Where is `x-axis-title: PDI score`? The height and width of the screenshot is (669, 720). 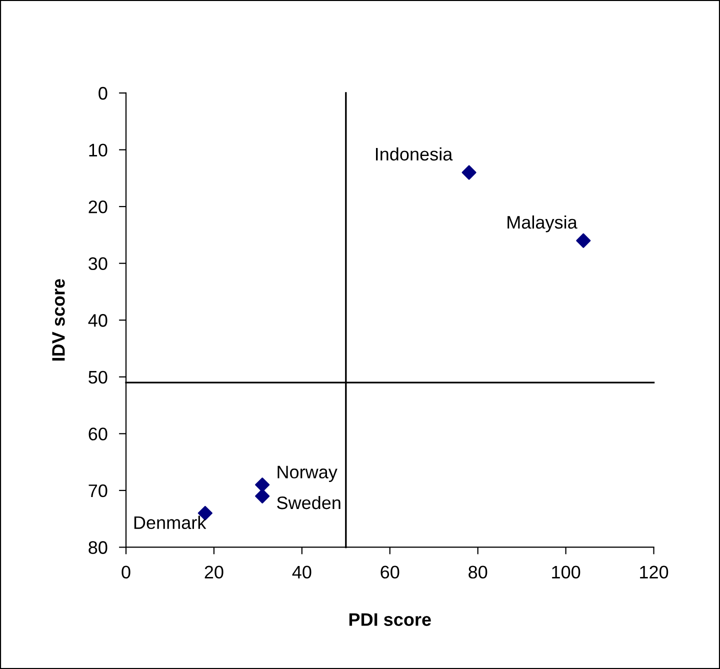
x-axis-title: PDI score is located at coordinates (390, 619).